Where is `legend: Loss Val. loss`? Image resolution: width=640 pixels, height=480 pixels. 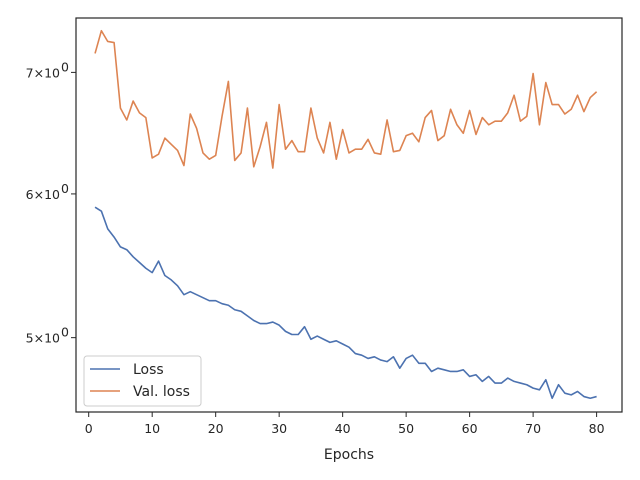 legend: Loss Val. loss is located at coordinates (142, 381).